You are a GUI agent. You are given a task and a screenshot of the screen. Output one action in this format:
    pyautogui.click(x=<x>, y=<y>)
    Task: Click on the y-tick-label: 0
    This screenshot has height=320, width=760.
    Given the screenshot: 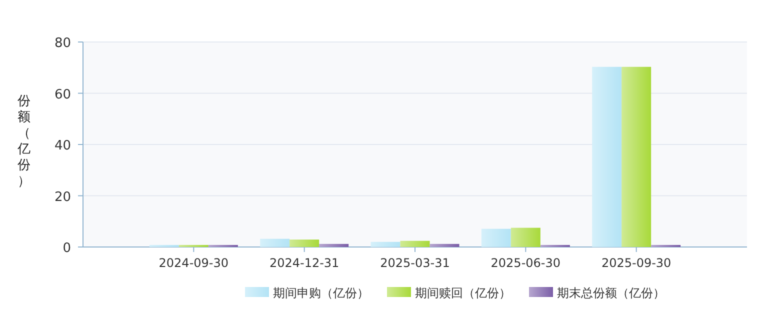 What is the action you would take?
    pyautogui.click(x=66, y=248)
    